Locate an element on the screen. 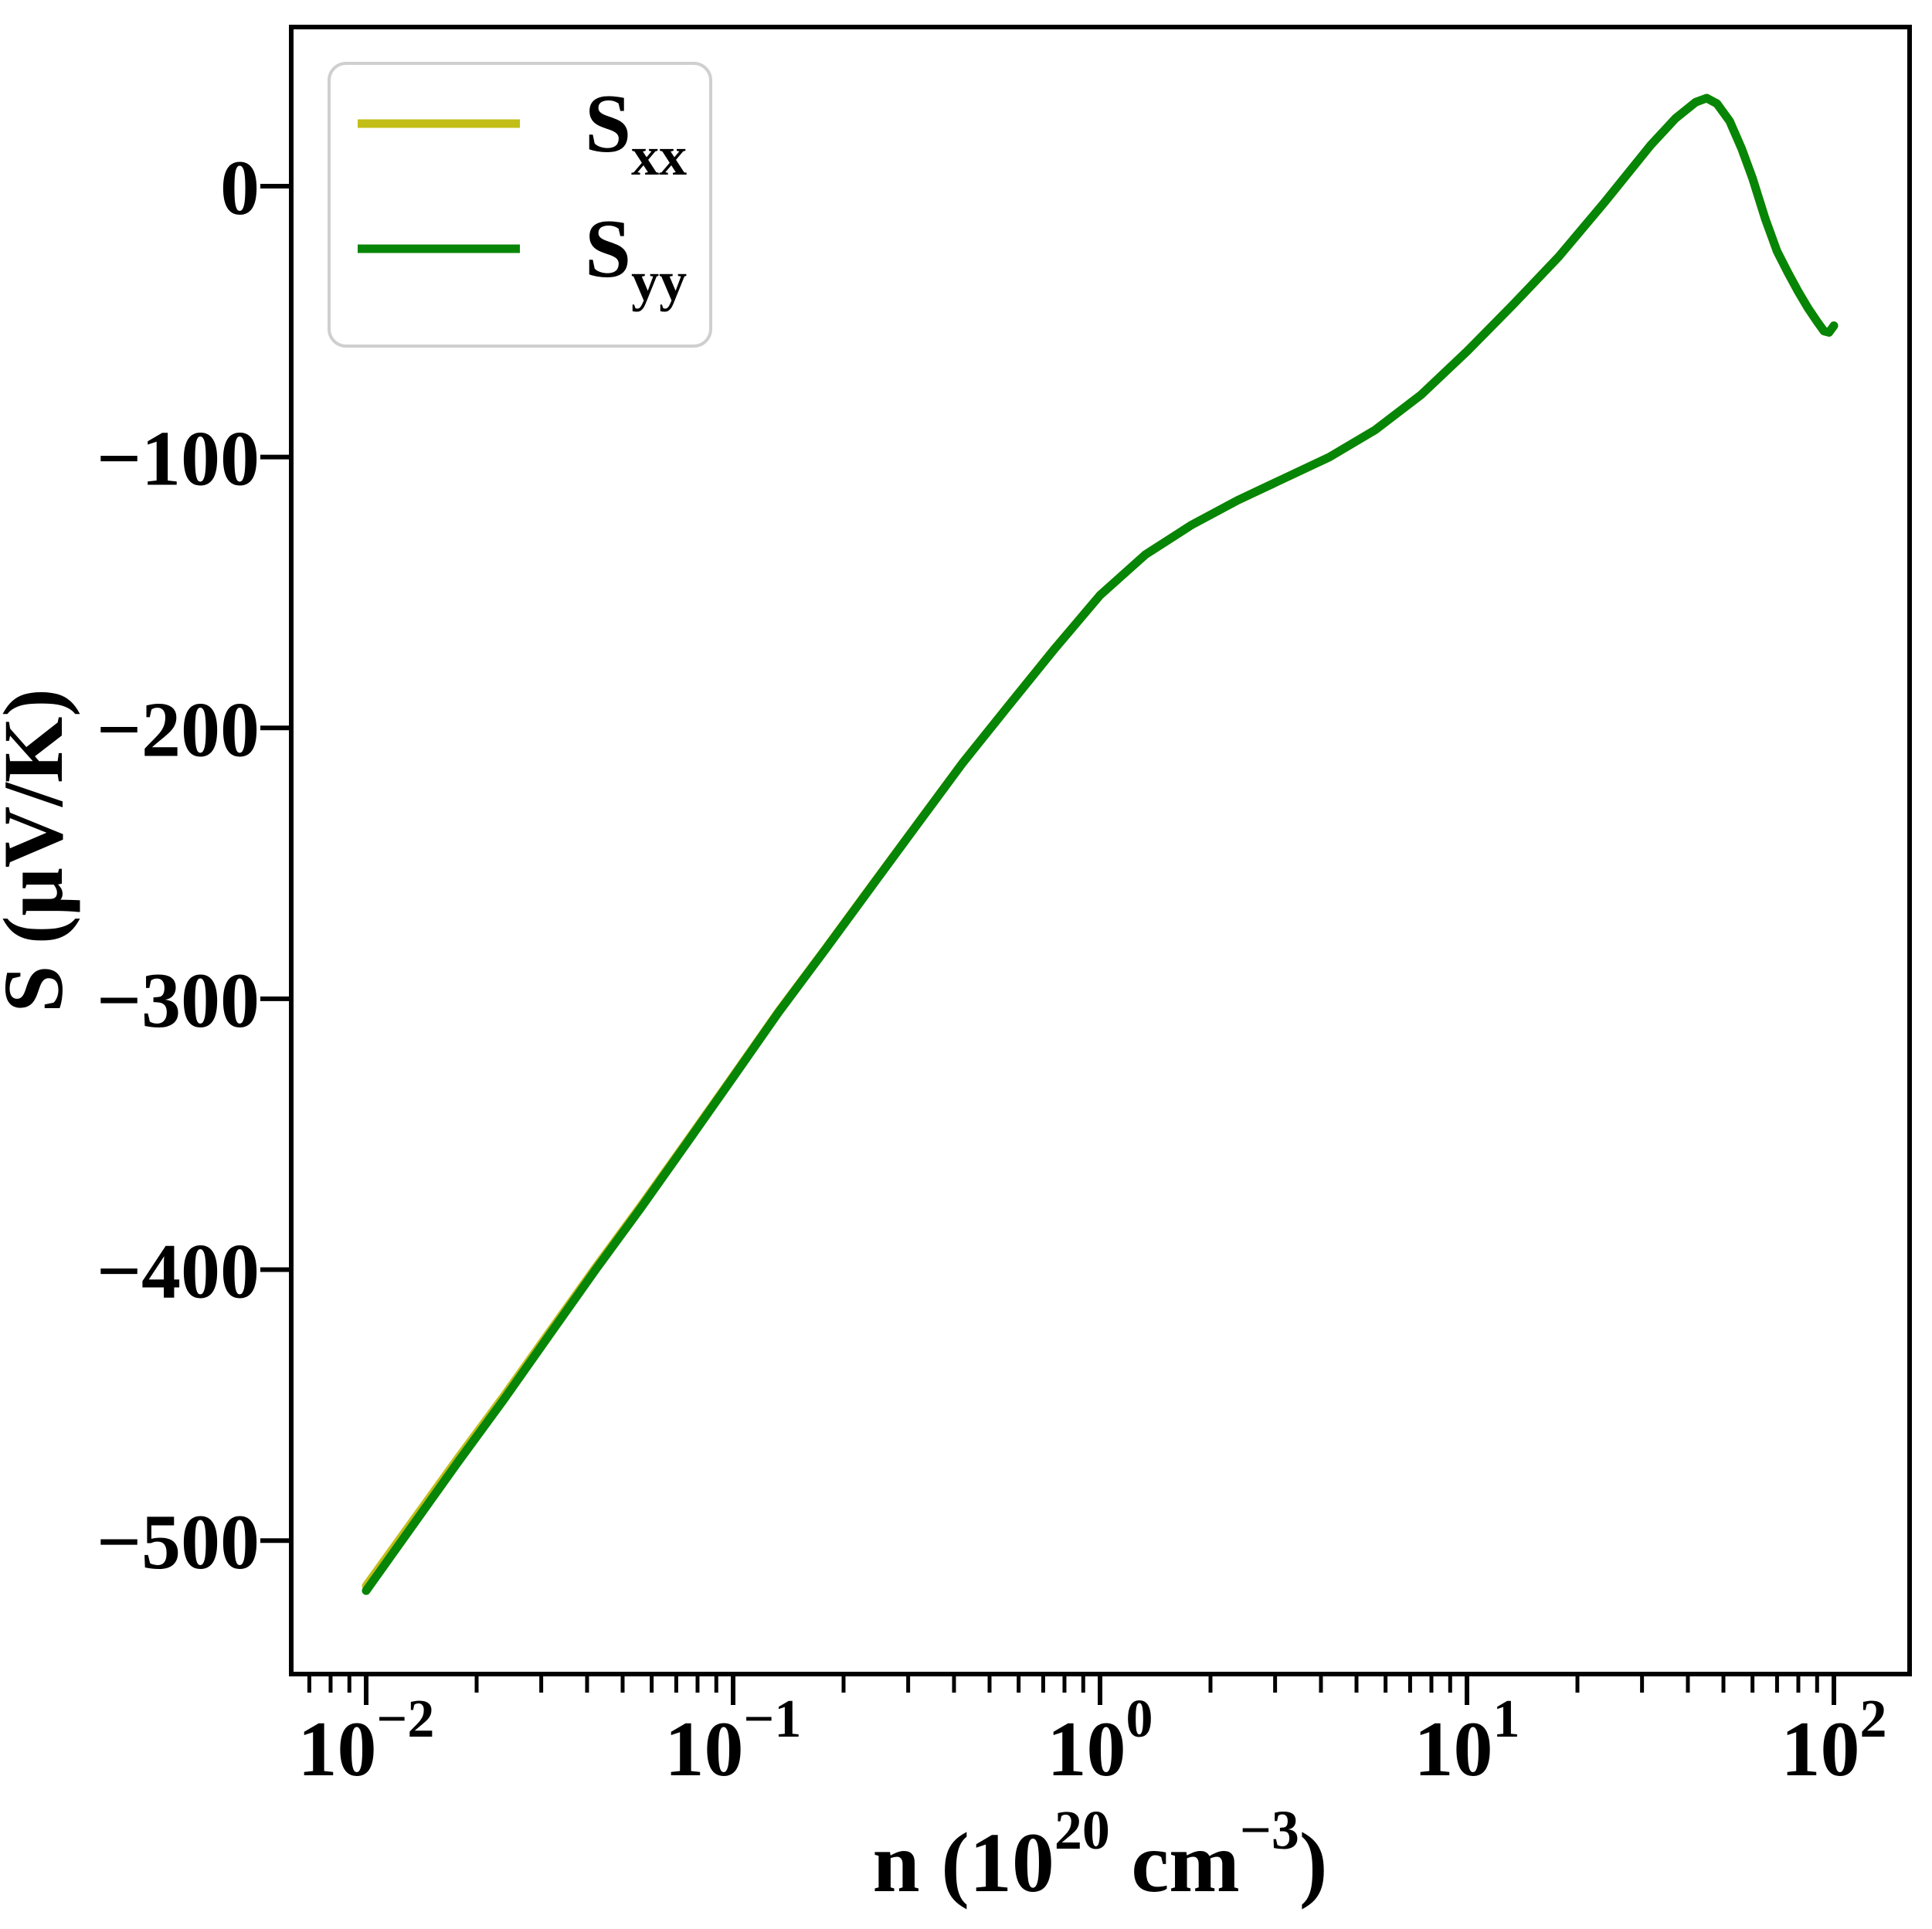 This screenshot has height=1929, width=1932. legend: Sxx Syy is located at coordinates (520, 205).